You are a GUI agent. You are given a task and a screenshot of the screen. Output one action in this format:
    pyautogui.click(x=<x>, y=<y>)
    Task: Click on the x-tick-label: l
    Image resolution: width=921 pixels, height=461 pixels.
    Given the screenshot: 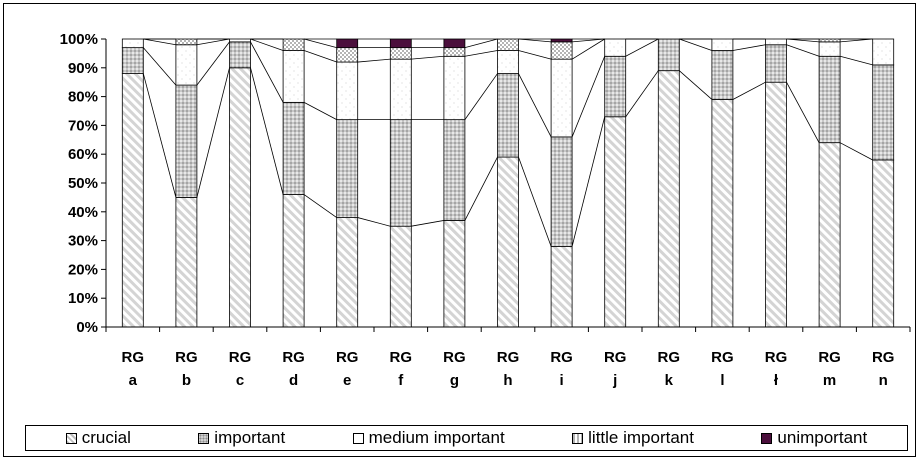 What is the action you would take?
    pyautogui.click(x=722, y=380)
    